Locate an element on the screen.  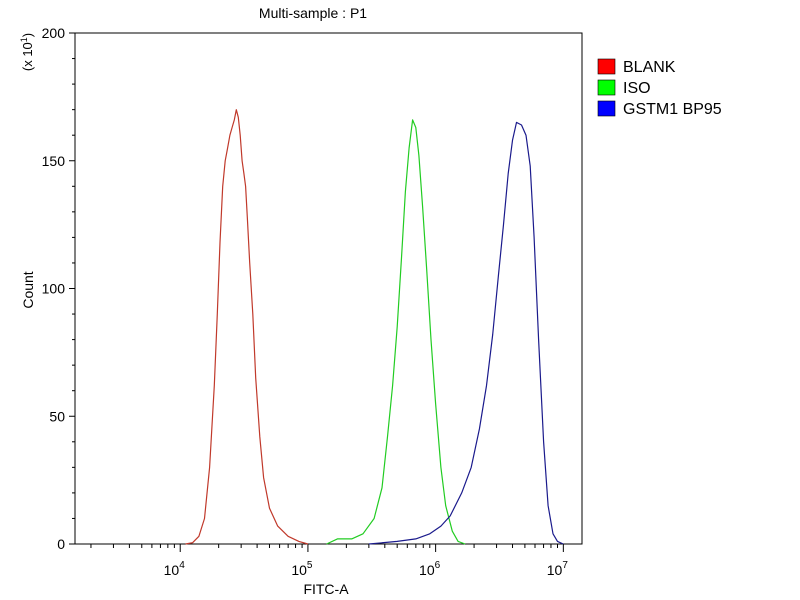
y-multiplier-label: (x 101) is located at coordinates (27, 52).